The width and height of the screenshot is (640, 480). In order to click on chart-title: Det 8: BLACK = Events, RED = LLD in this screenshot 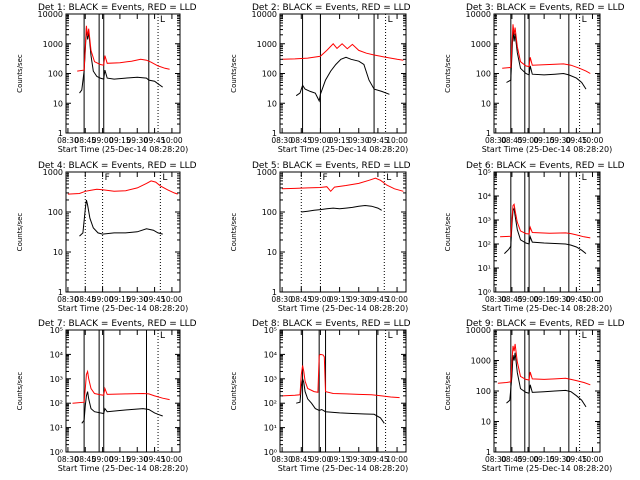, I will do `click(331, 324)`.